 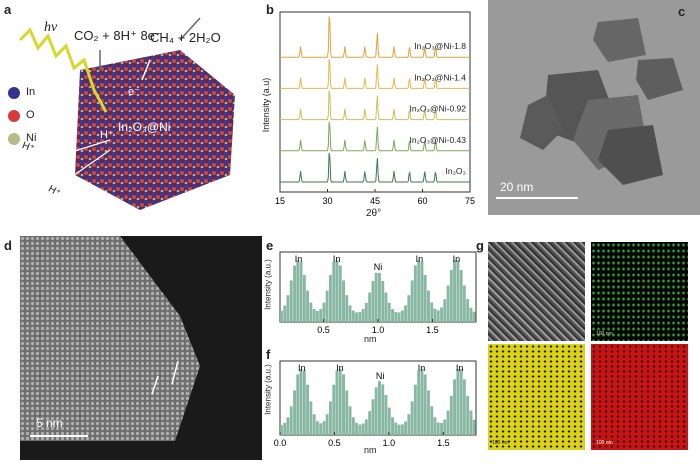 What do you see at coordinates (375, 404) in the screenshot?
I see `profile-chart-f: 0.0 0.5 1.0 1.5 In In Ni In In` at bounding box center [375, 404].